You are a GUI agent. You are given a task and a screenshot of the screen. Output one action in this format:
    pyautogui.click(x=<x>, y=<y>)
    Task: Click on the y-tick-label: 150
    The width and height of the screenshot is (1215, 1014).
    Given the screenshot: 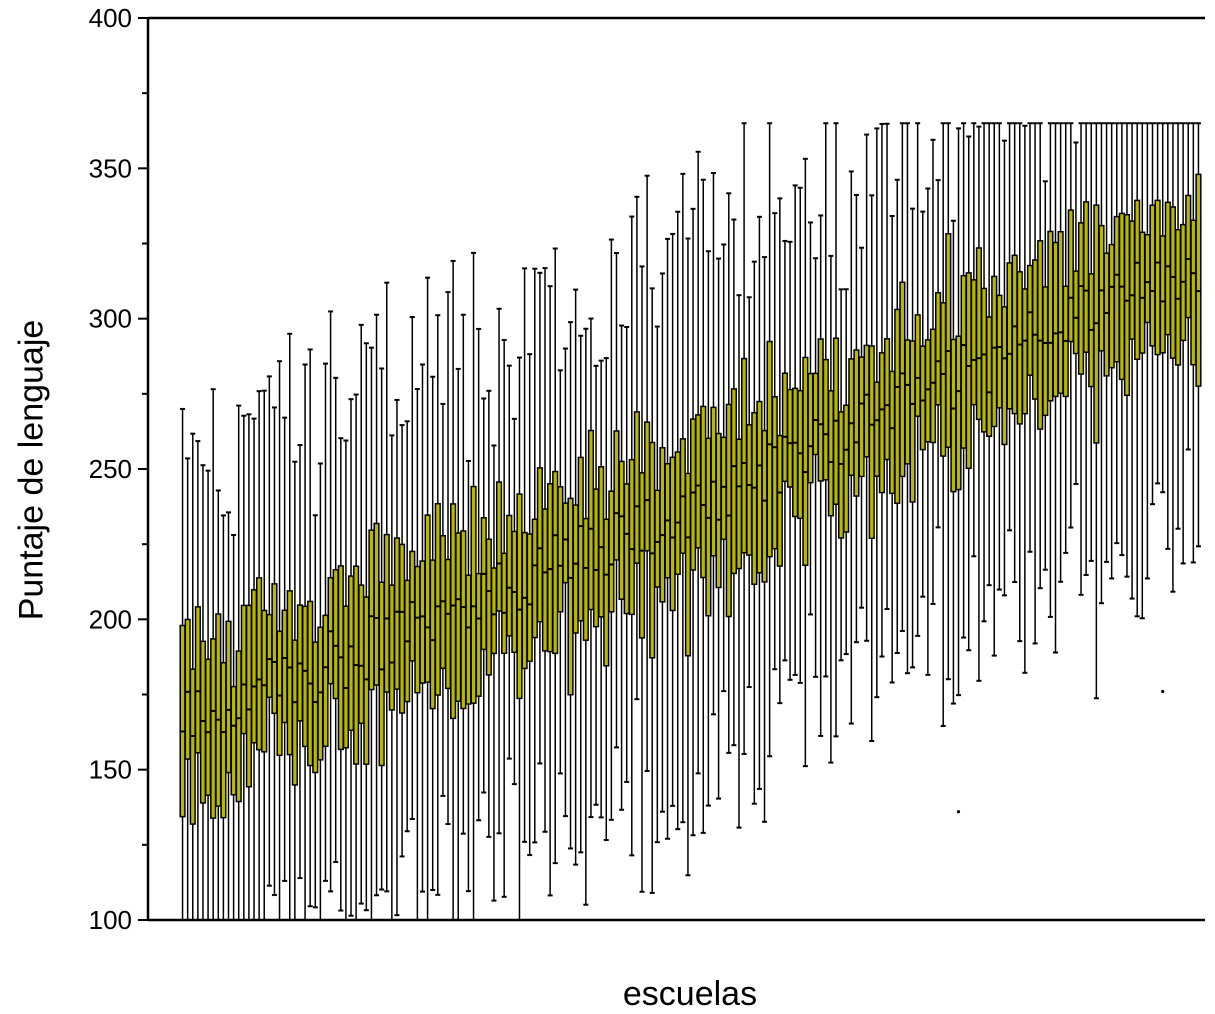 What is the action you would take?
    pyautogui.click(x=110, y=770)
    